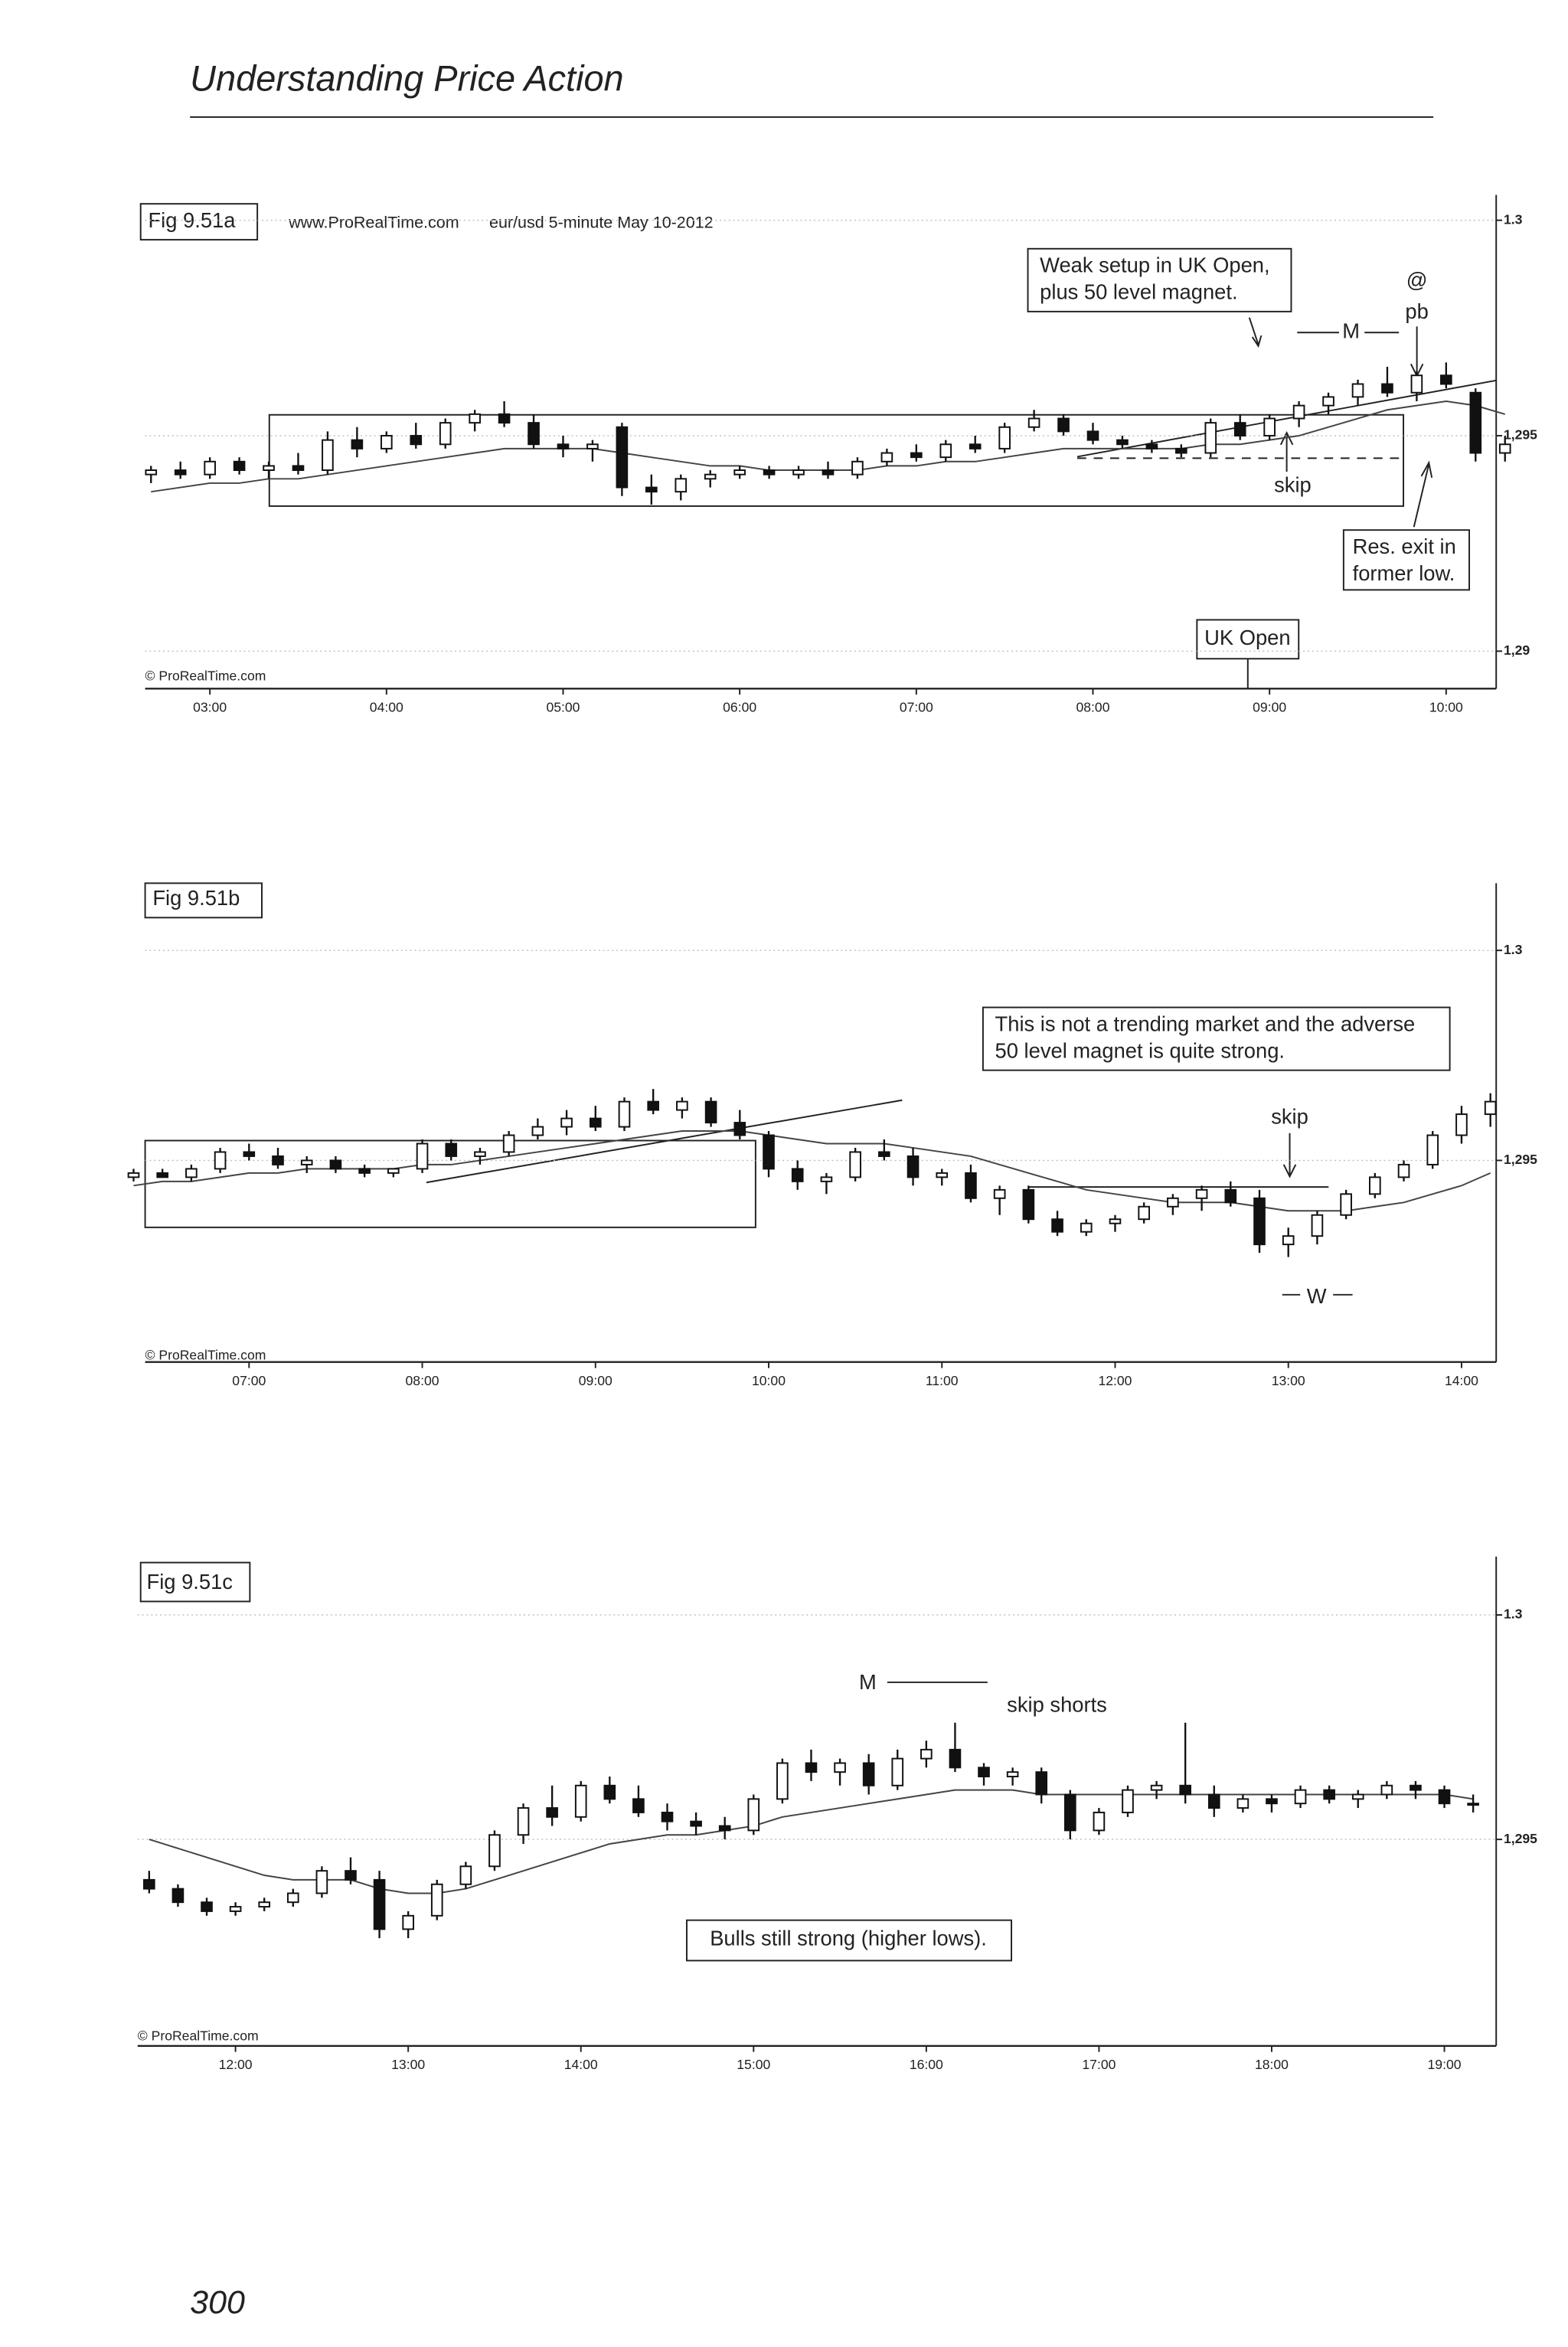  What do you see at coordinates (1138, 292) in the screenshot?
I see `annotation: plus 50 level magnet.` at bounding box center [1138, 292].